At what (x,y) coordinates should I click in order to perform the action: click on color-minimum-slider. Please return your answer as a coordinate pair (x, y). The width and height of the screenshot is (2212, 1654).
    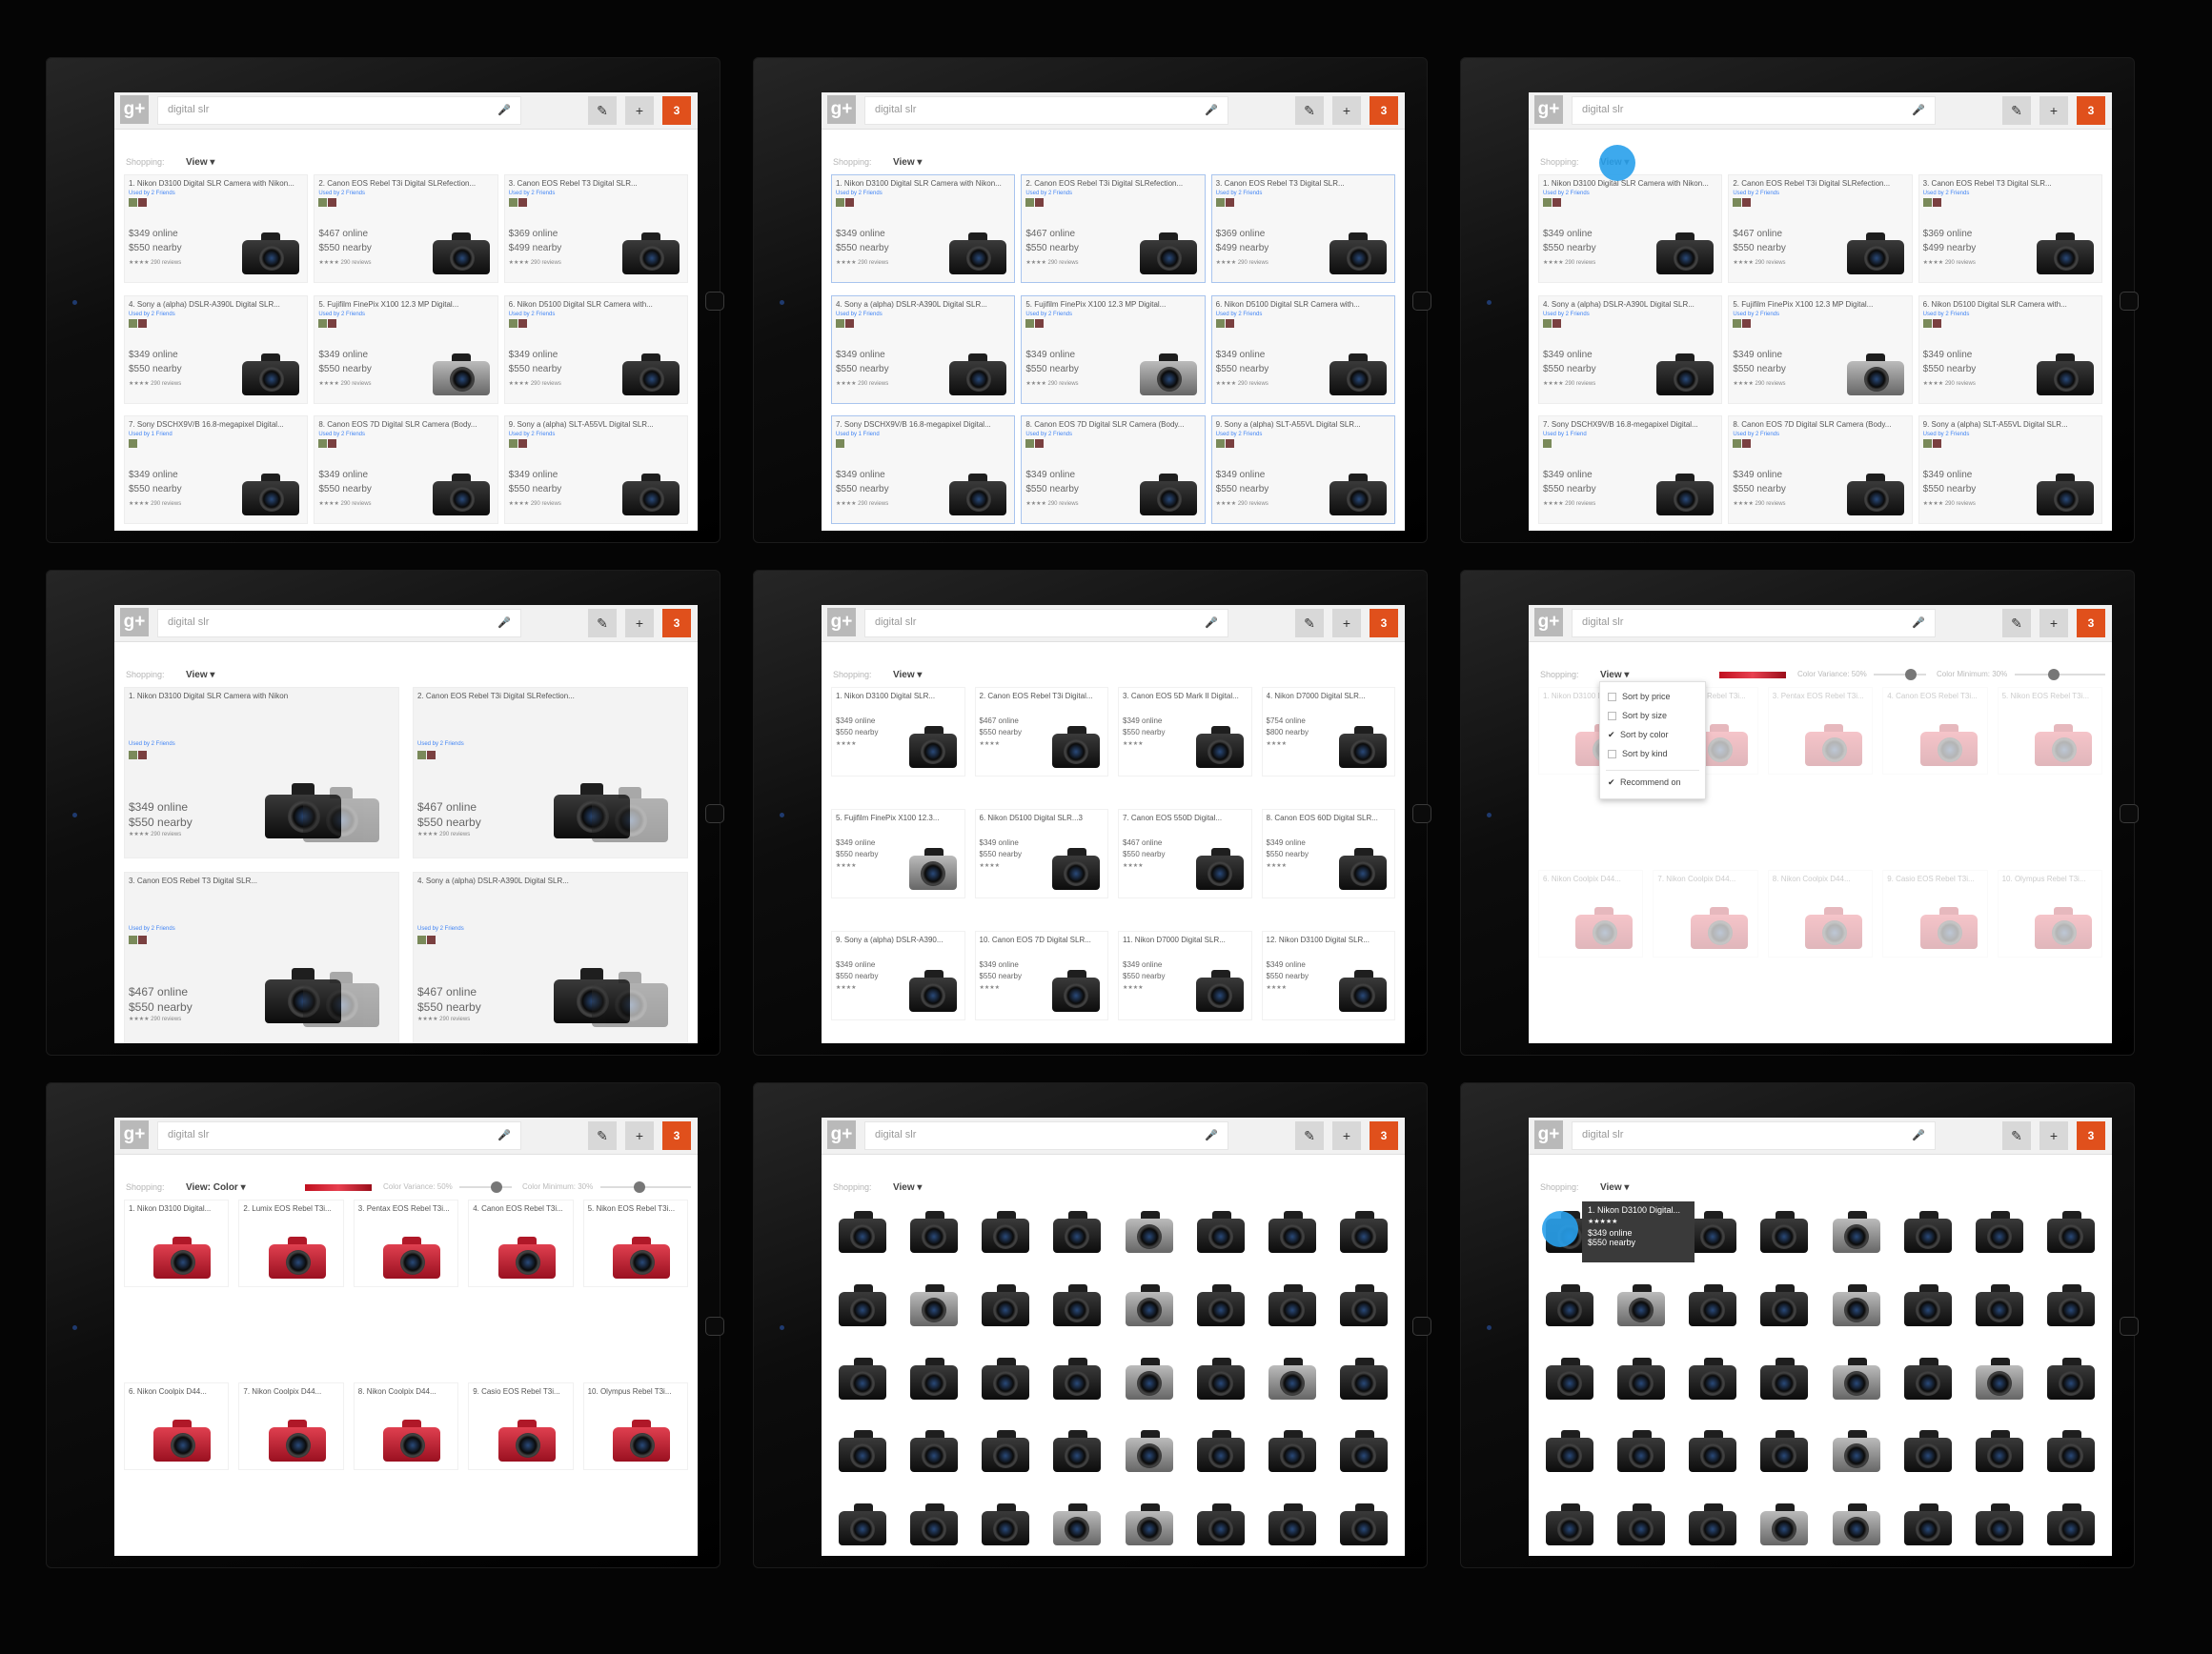
    Looking at the image, I should click on (639, 1187).